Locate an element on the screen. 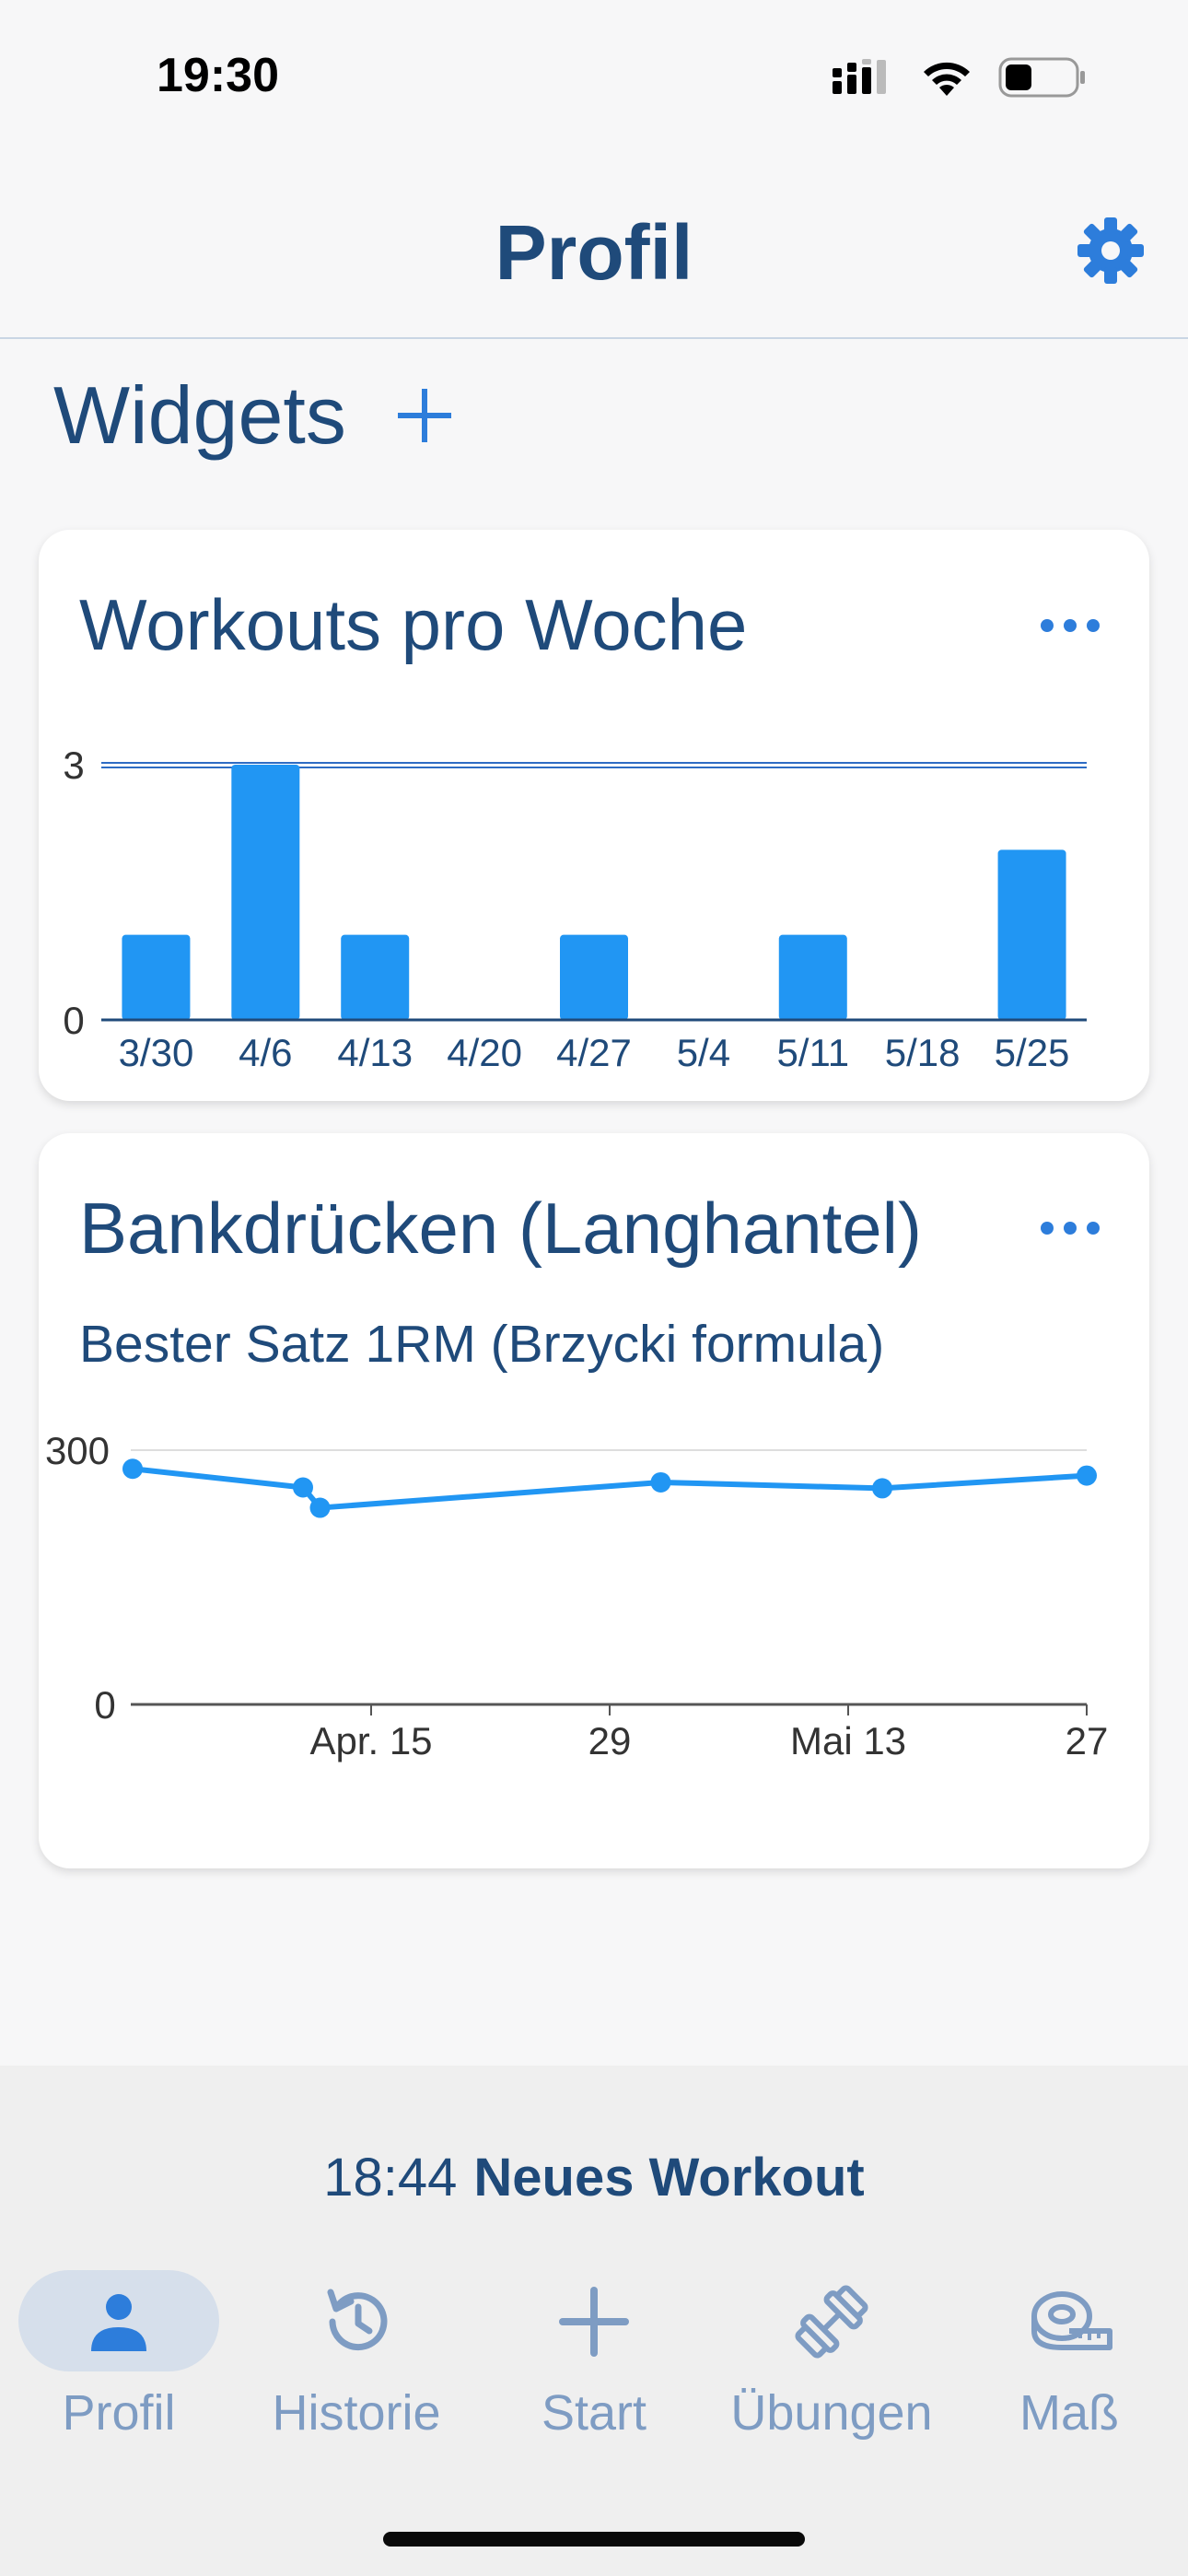  tab-mass: Maß is located at coordinates (1069, 2360).